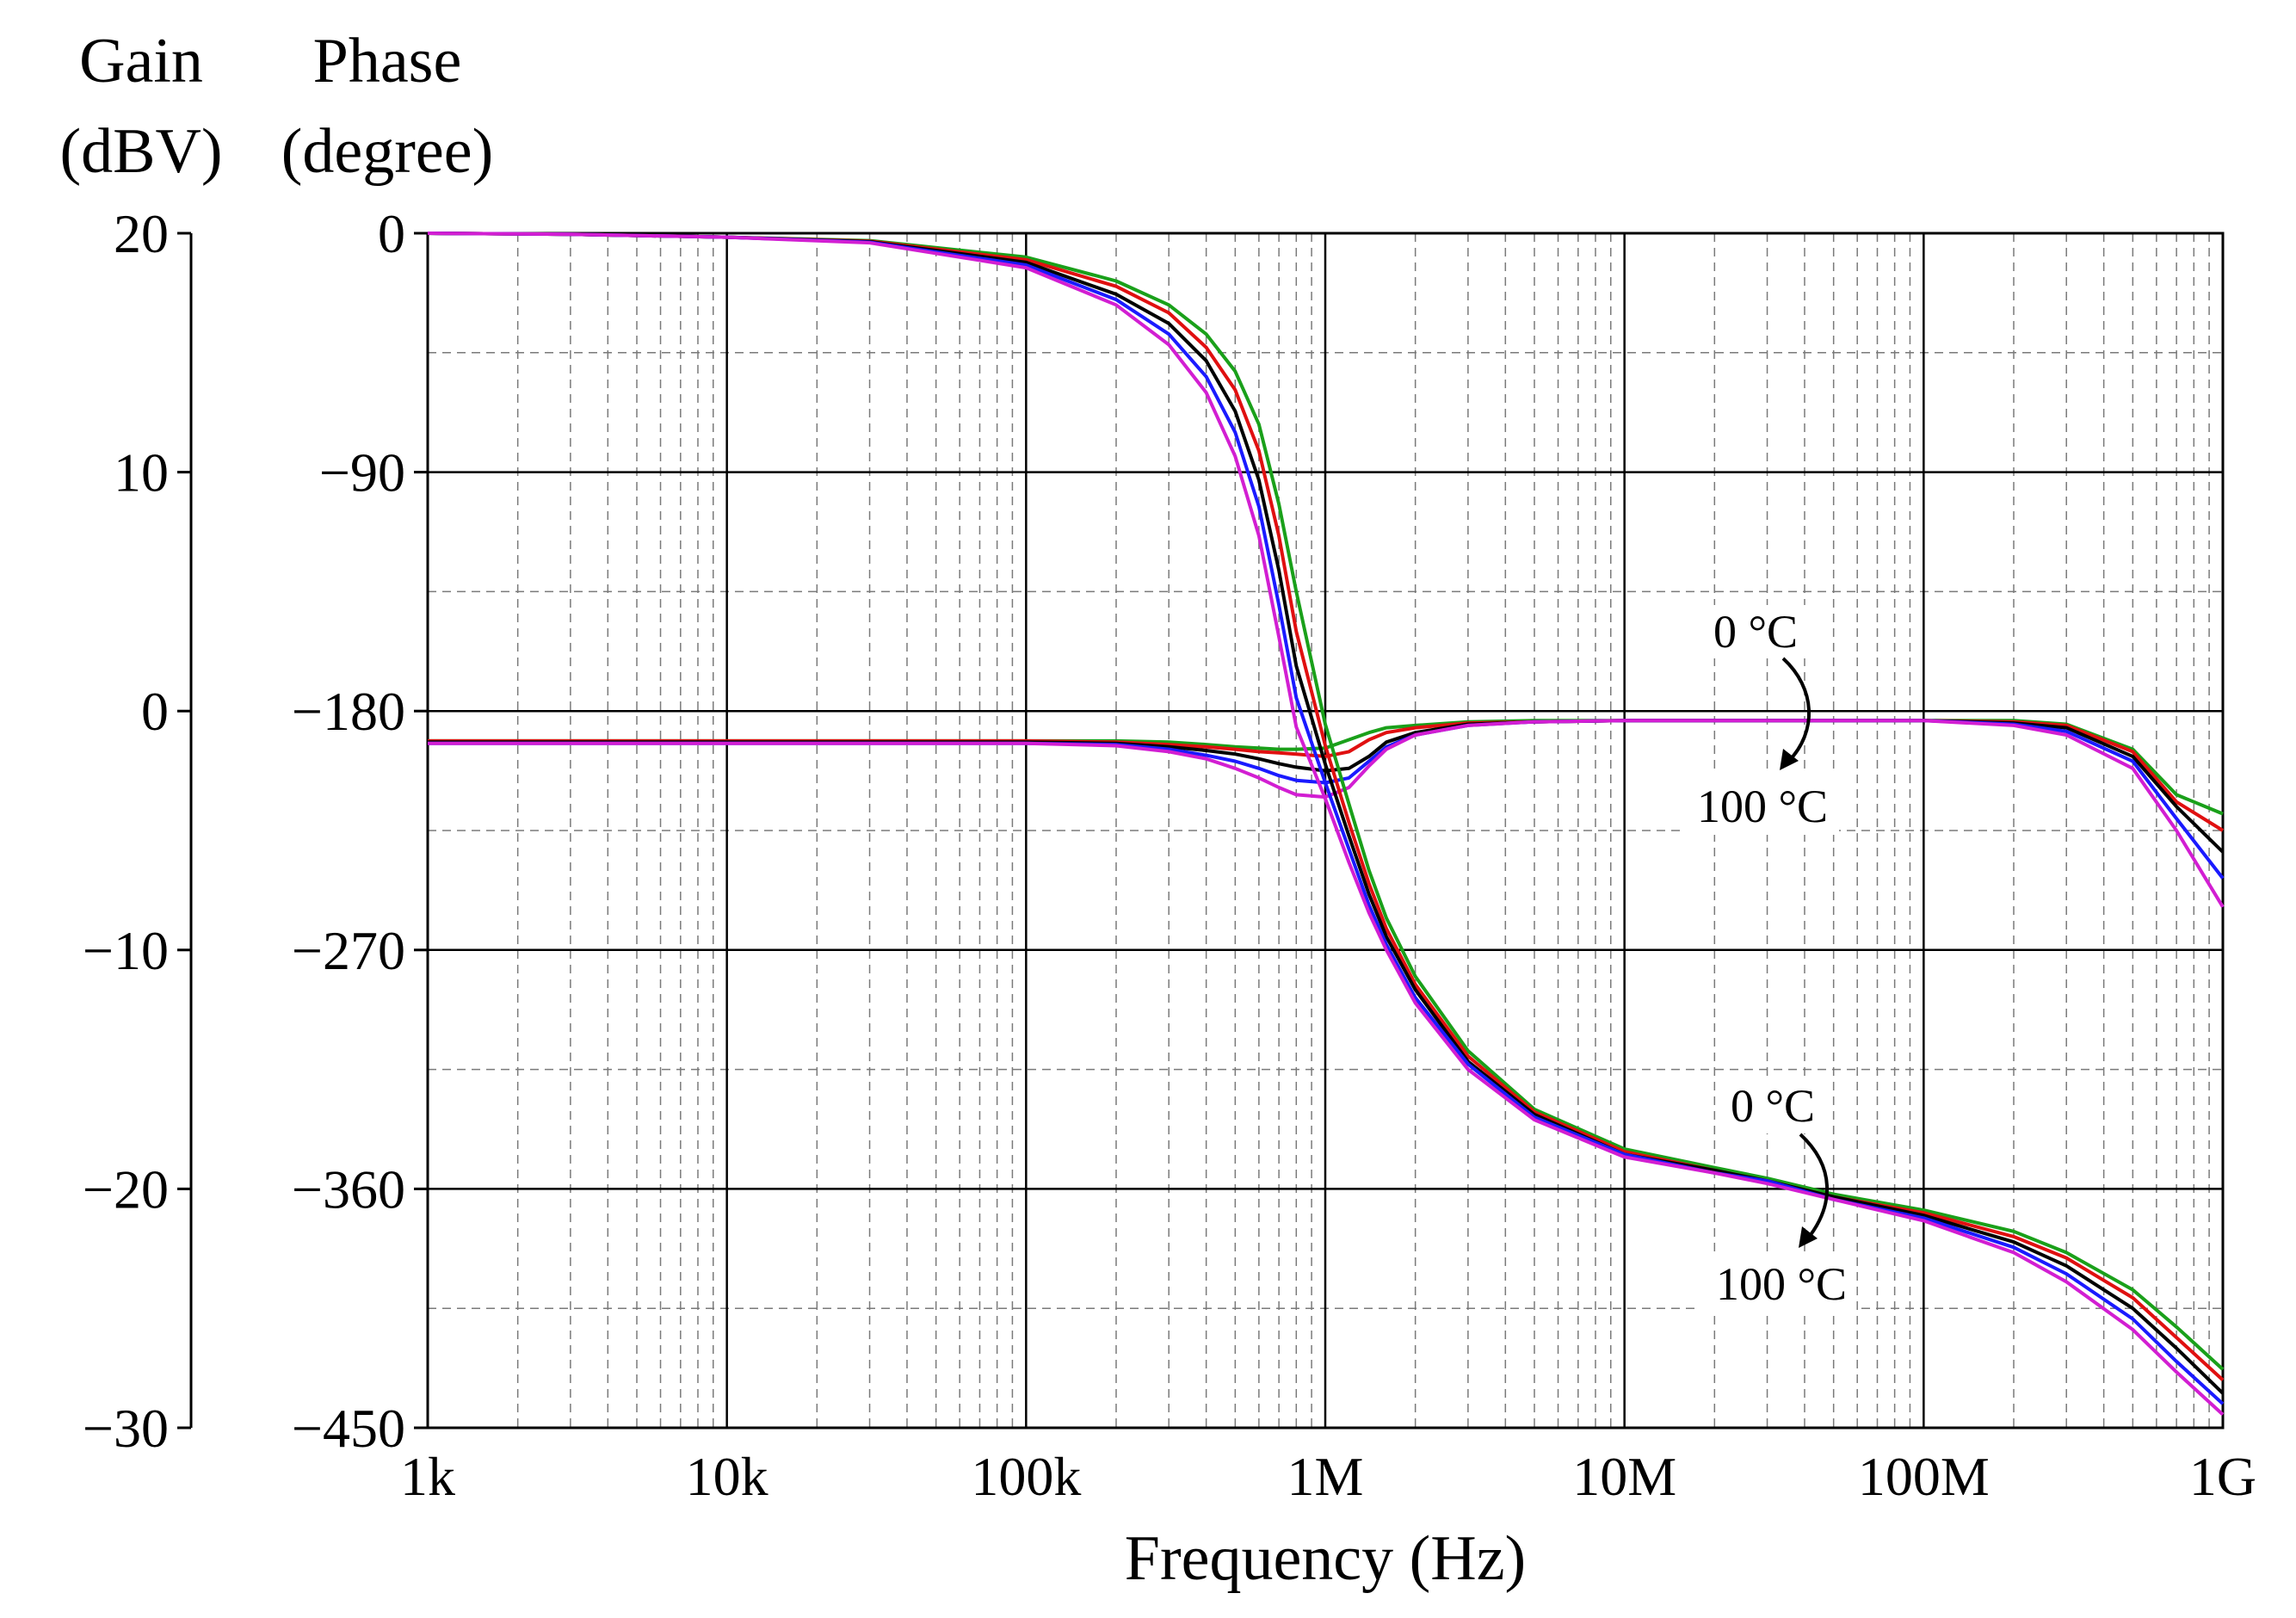  I want to click on phase-tick-label: 0, so click(391, 234).